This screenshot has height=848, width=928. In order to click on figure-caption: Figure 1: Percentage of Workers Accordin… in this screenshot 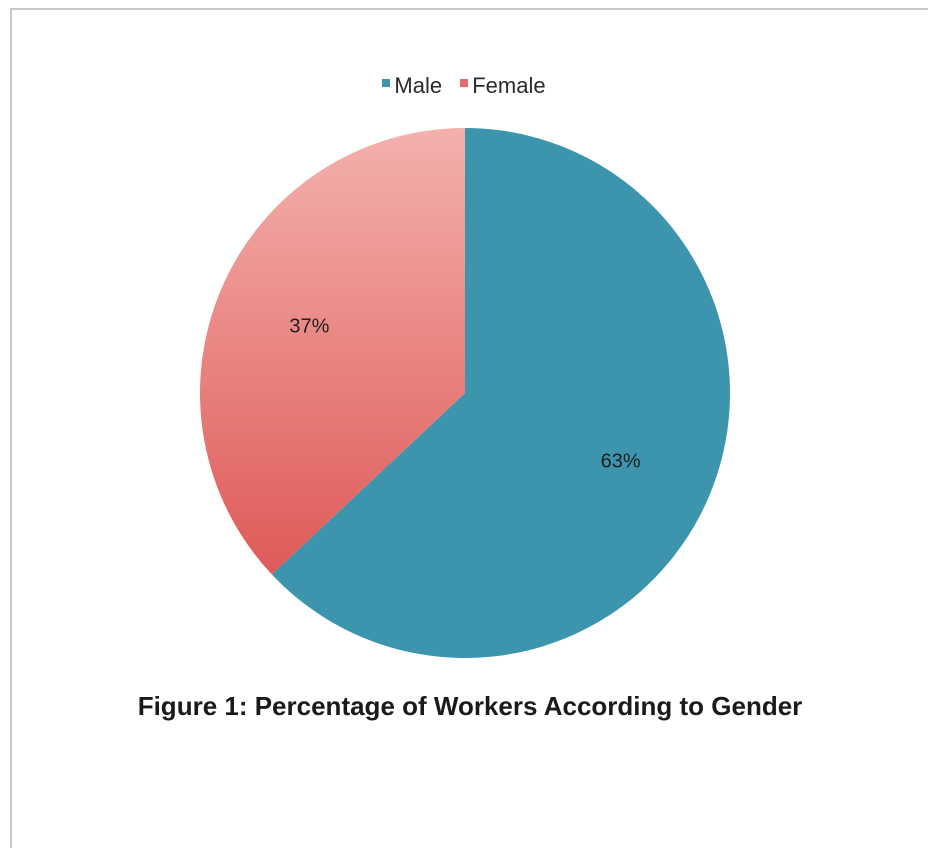, I will do `click(470, 706)`.